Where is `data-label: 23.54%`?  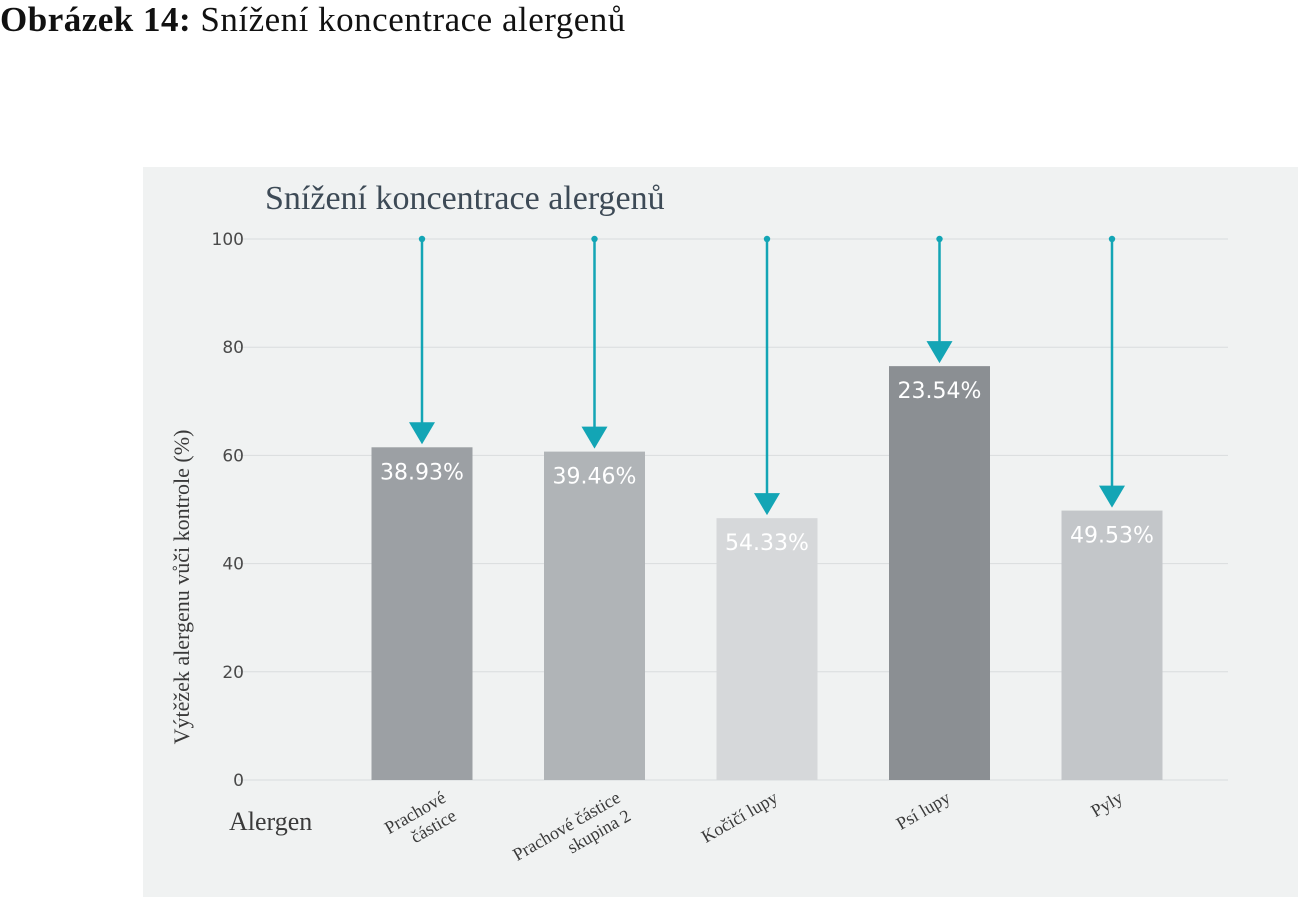 data-label: 23.54% is located at coordinates (940, 391).